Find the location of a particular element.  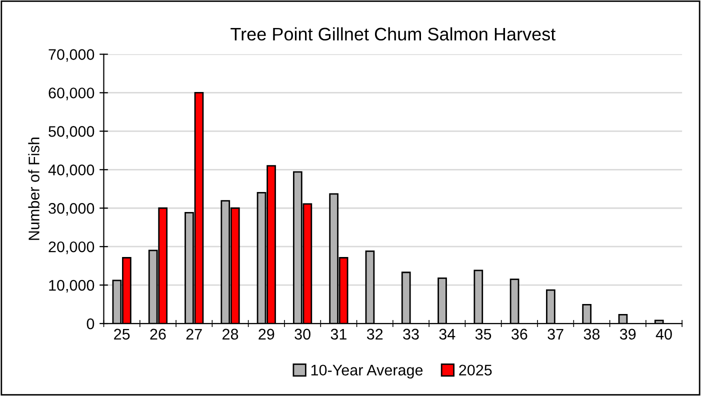

legend-label: 2025 is located at coordinates (475, 370).